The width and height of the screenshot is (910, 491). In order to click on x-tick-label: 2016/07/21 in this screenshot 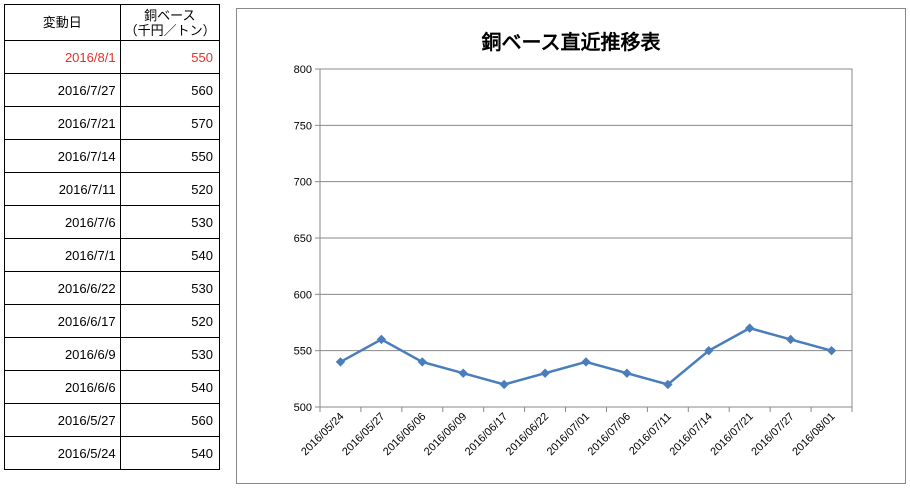, I will do `click(731, 434)`.